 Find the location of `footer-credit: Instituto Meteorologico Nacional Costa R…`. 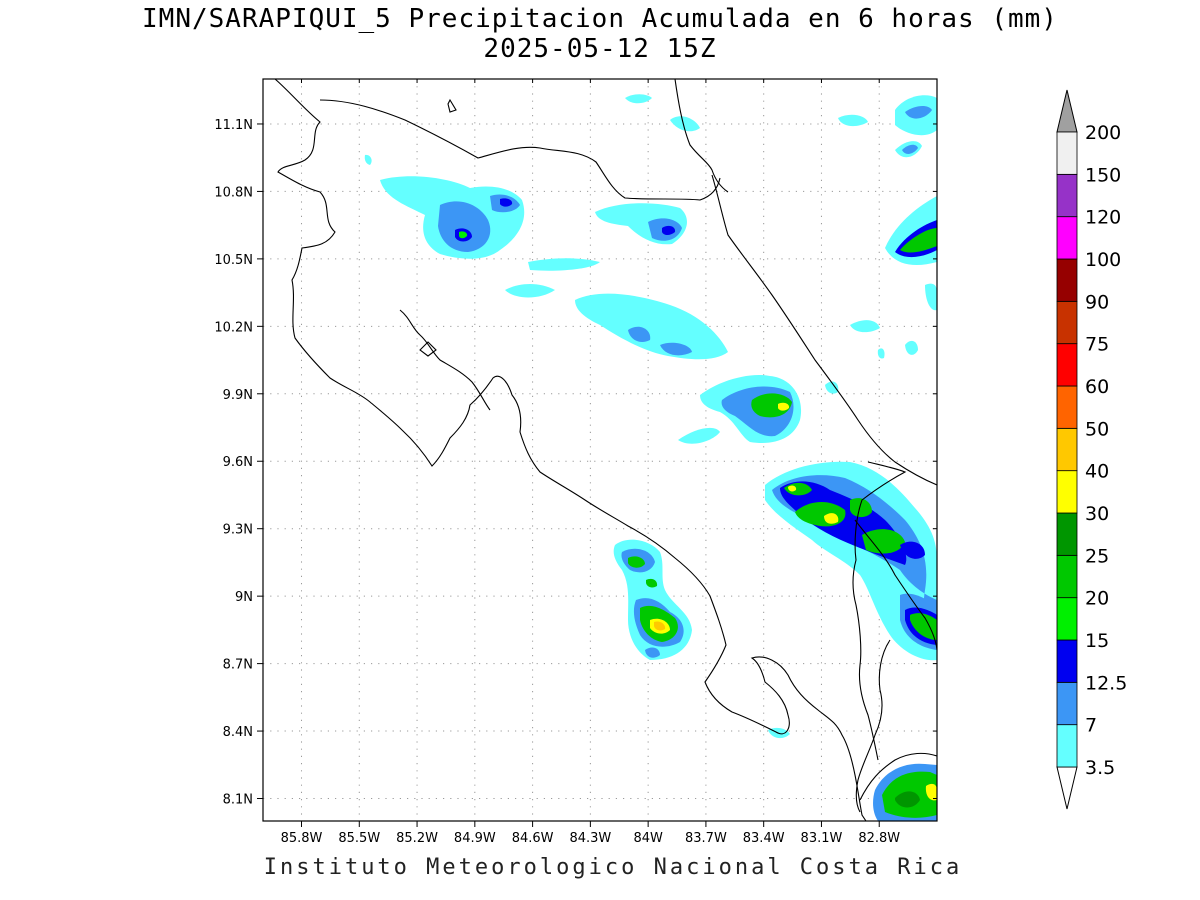

footer-credit: Instituto Meteorologico Nacional Costa R… is located at coordinates (613, 867).